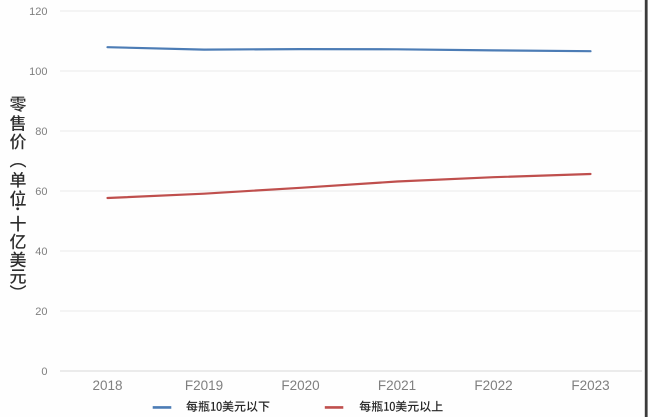  I want to click on svg-text: 20, so click(41, 312).